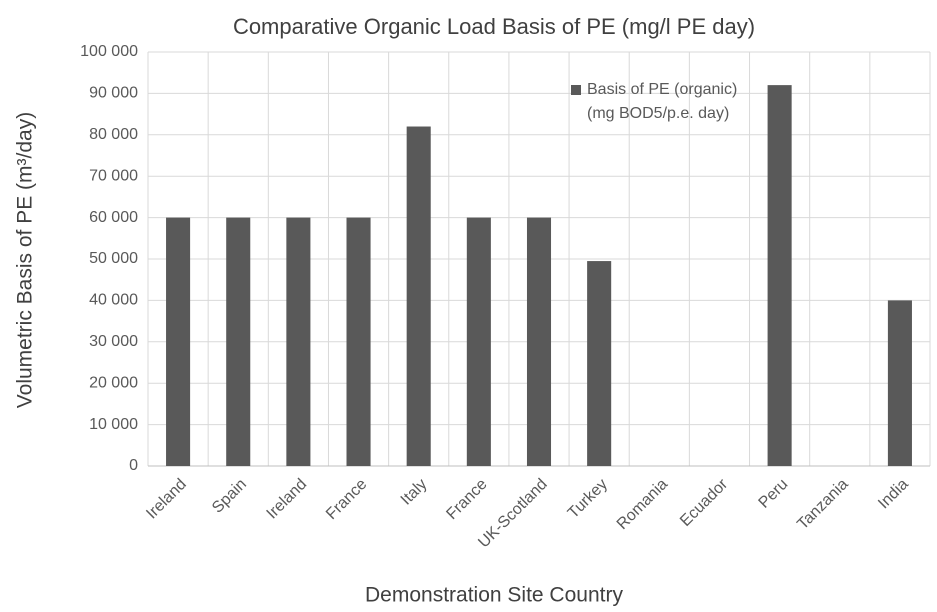  Describe the element at coordinates (113, 424) in the screenshot. I see `y-tick-label: 10 000` at that location.